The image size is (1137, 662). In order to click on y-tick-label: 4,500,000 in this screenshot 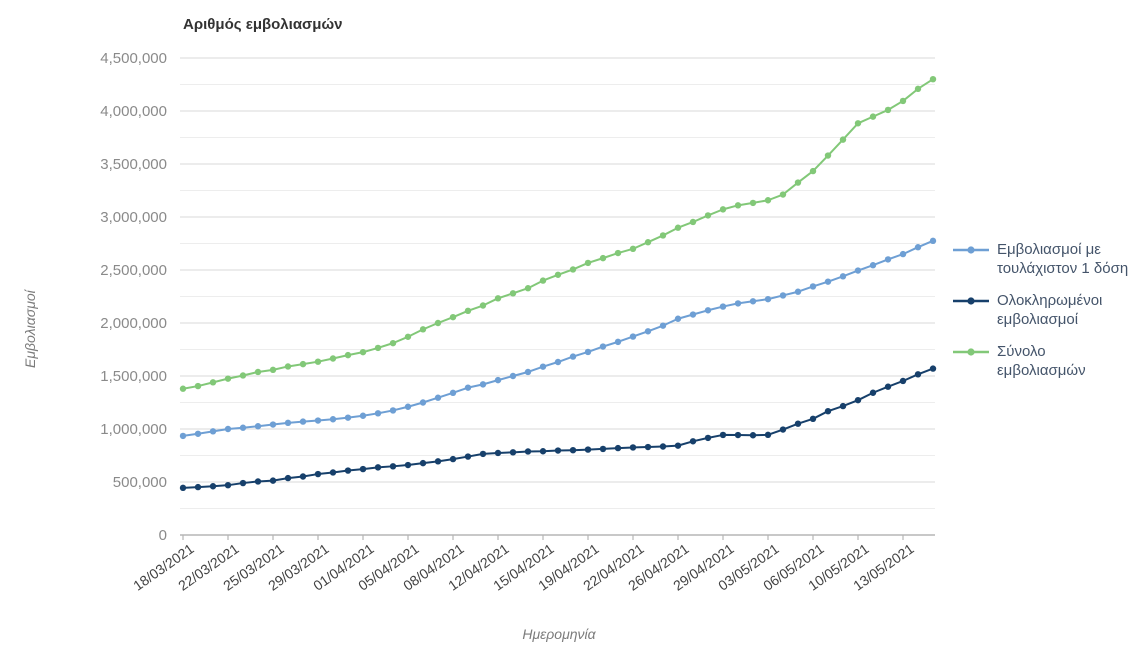, I will do `click(133, 58)`.